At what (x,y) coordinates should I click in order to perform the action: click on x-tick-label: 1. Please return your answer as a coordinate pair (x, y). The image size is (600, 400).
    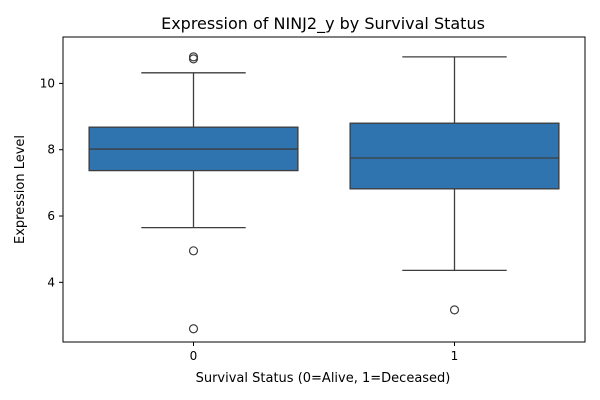
    Looking at the image, I should click on (455, 356).